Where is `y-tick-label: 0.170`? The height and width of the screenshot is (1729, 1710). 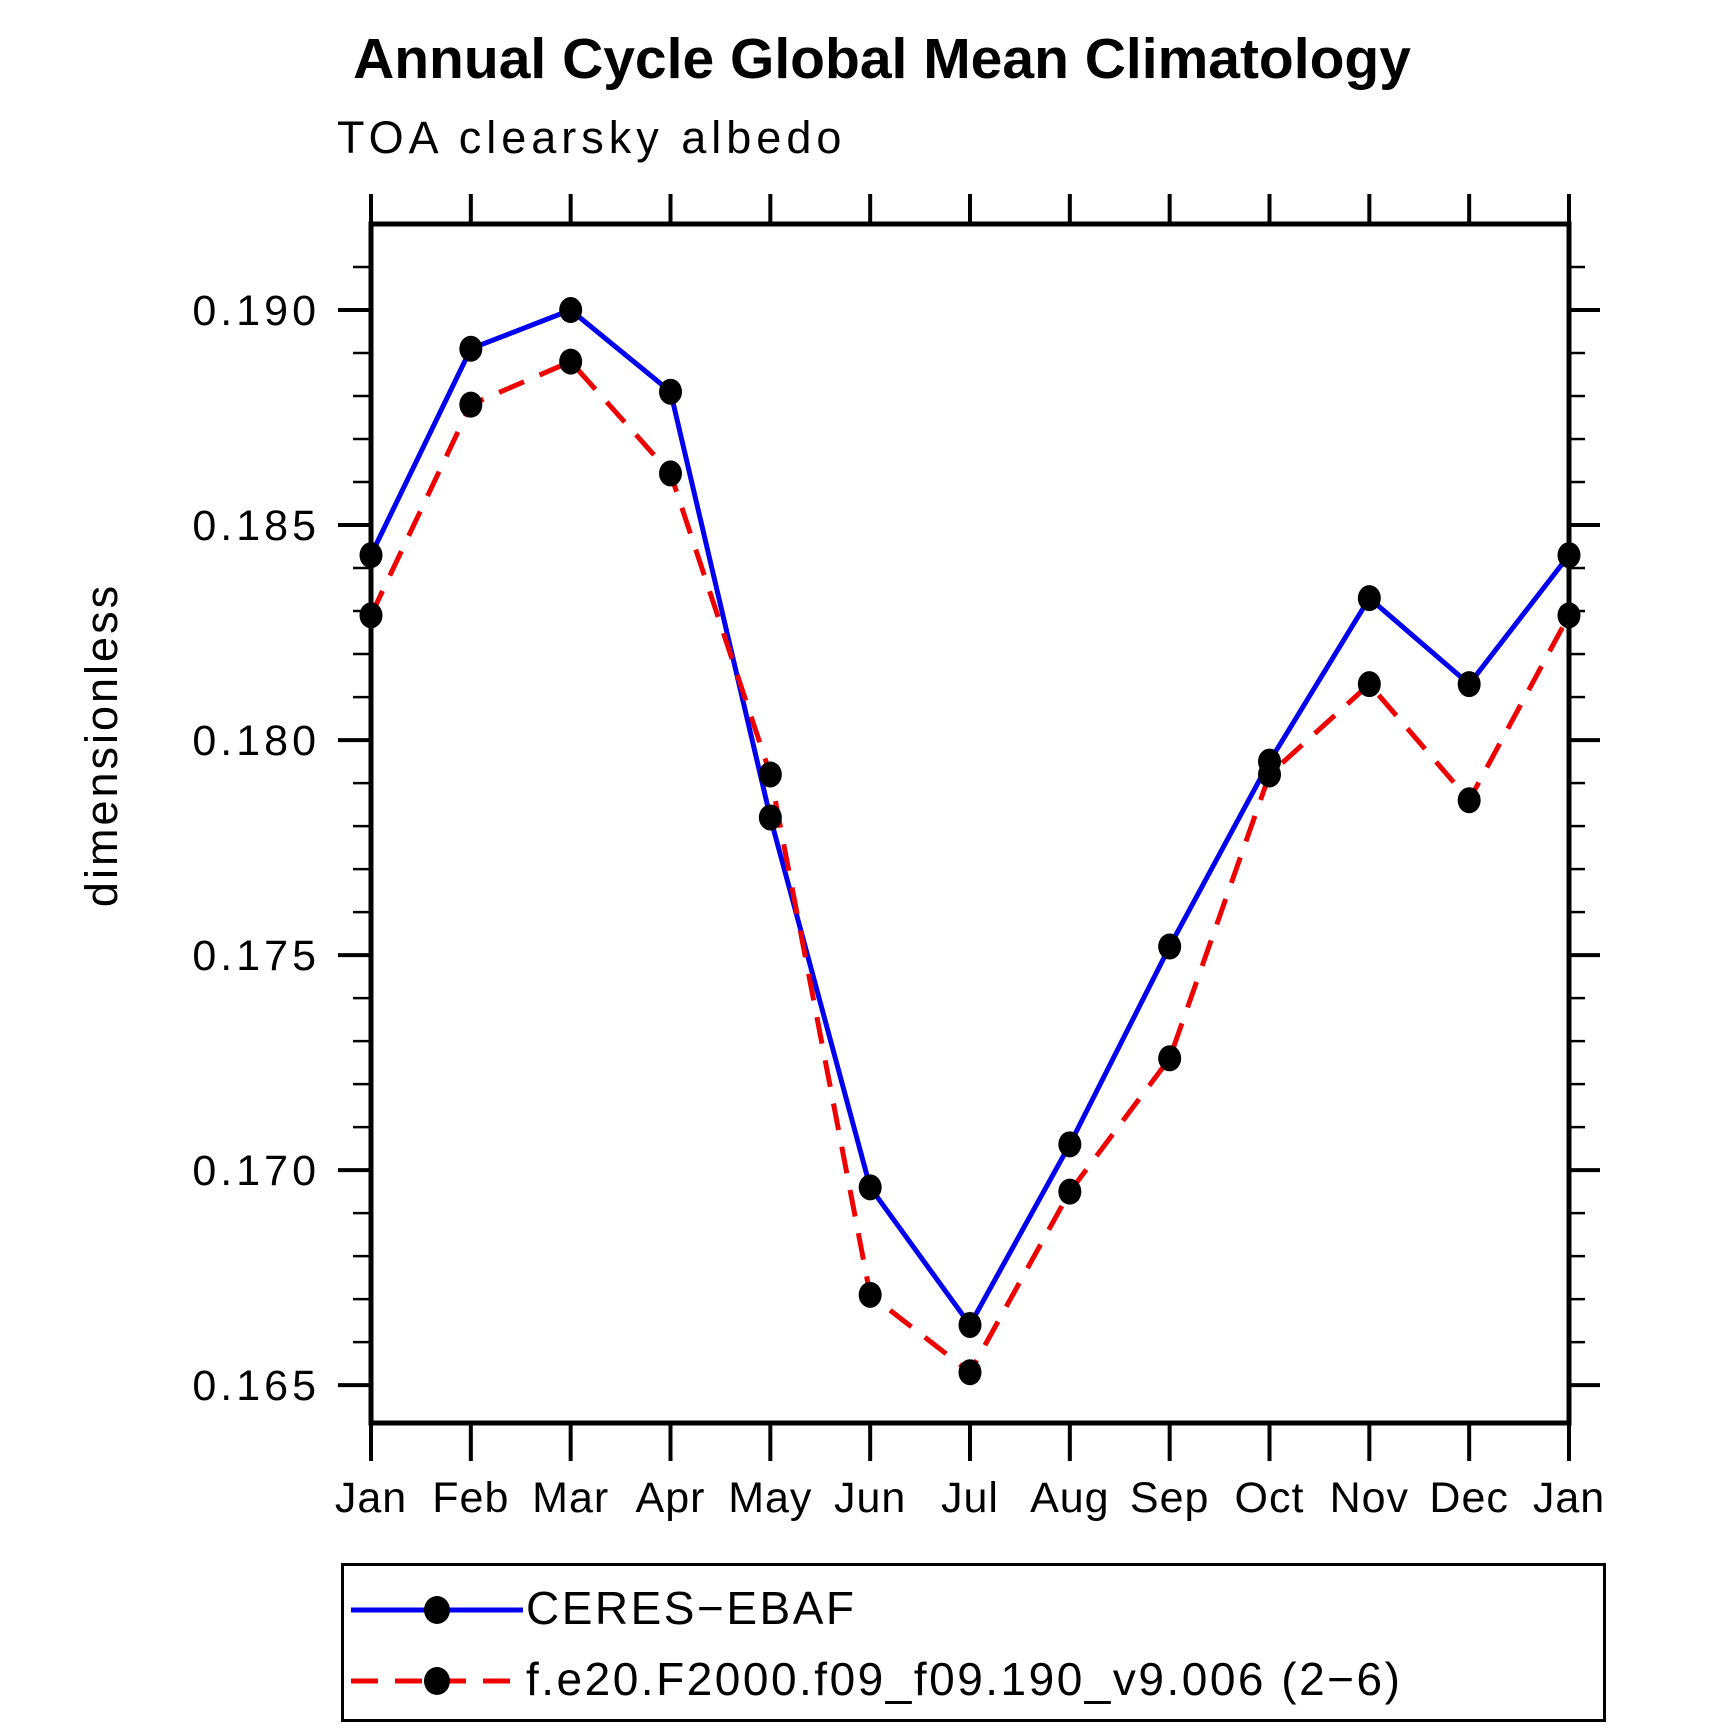
y-tick-label: 0.170 is located at coordinates (256, 1171).